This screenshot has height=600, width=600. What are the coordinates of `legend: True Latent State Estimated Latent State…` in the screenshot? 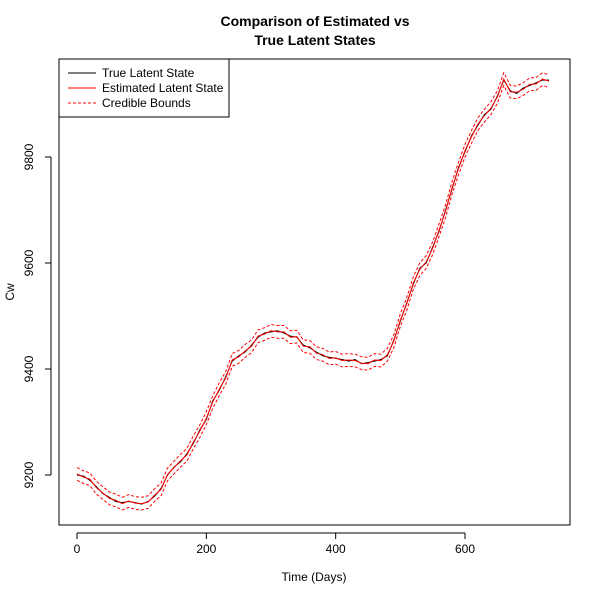 It's located at (144, 88).